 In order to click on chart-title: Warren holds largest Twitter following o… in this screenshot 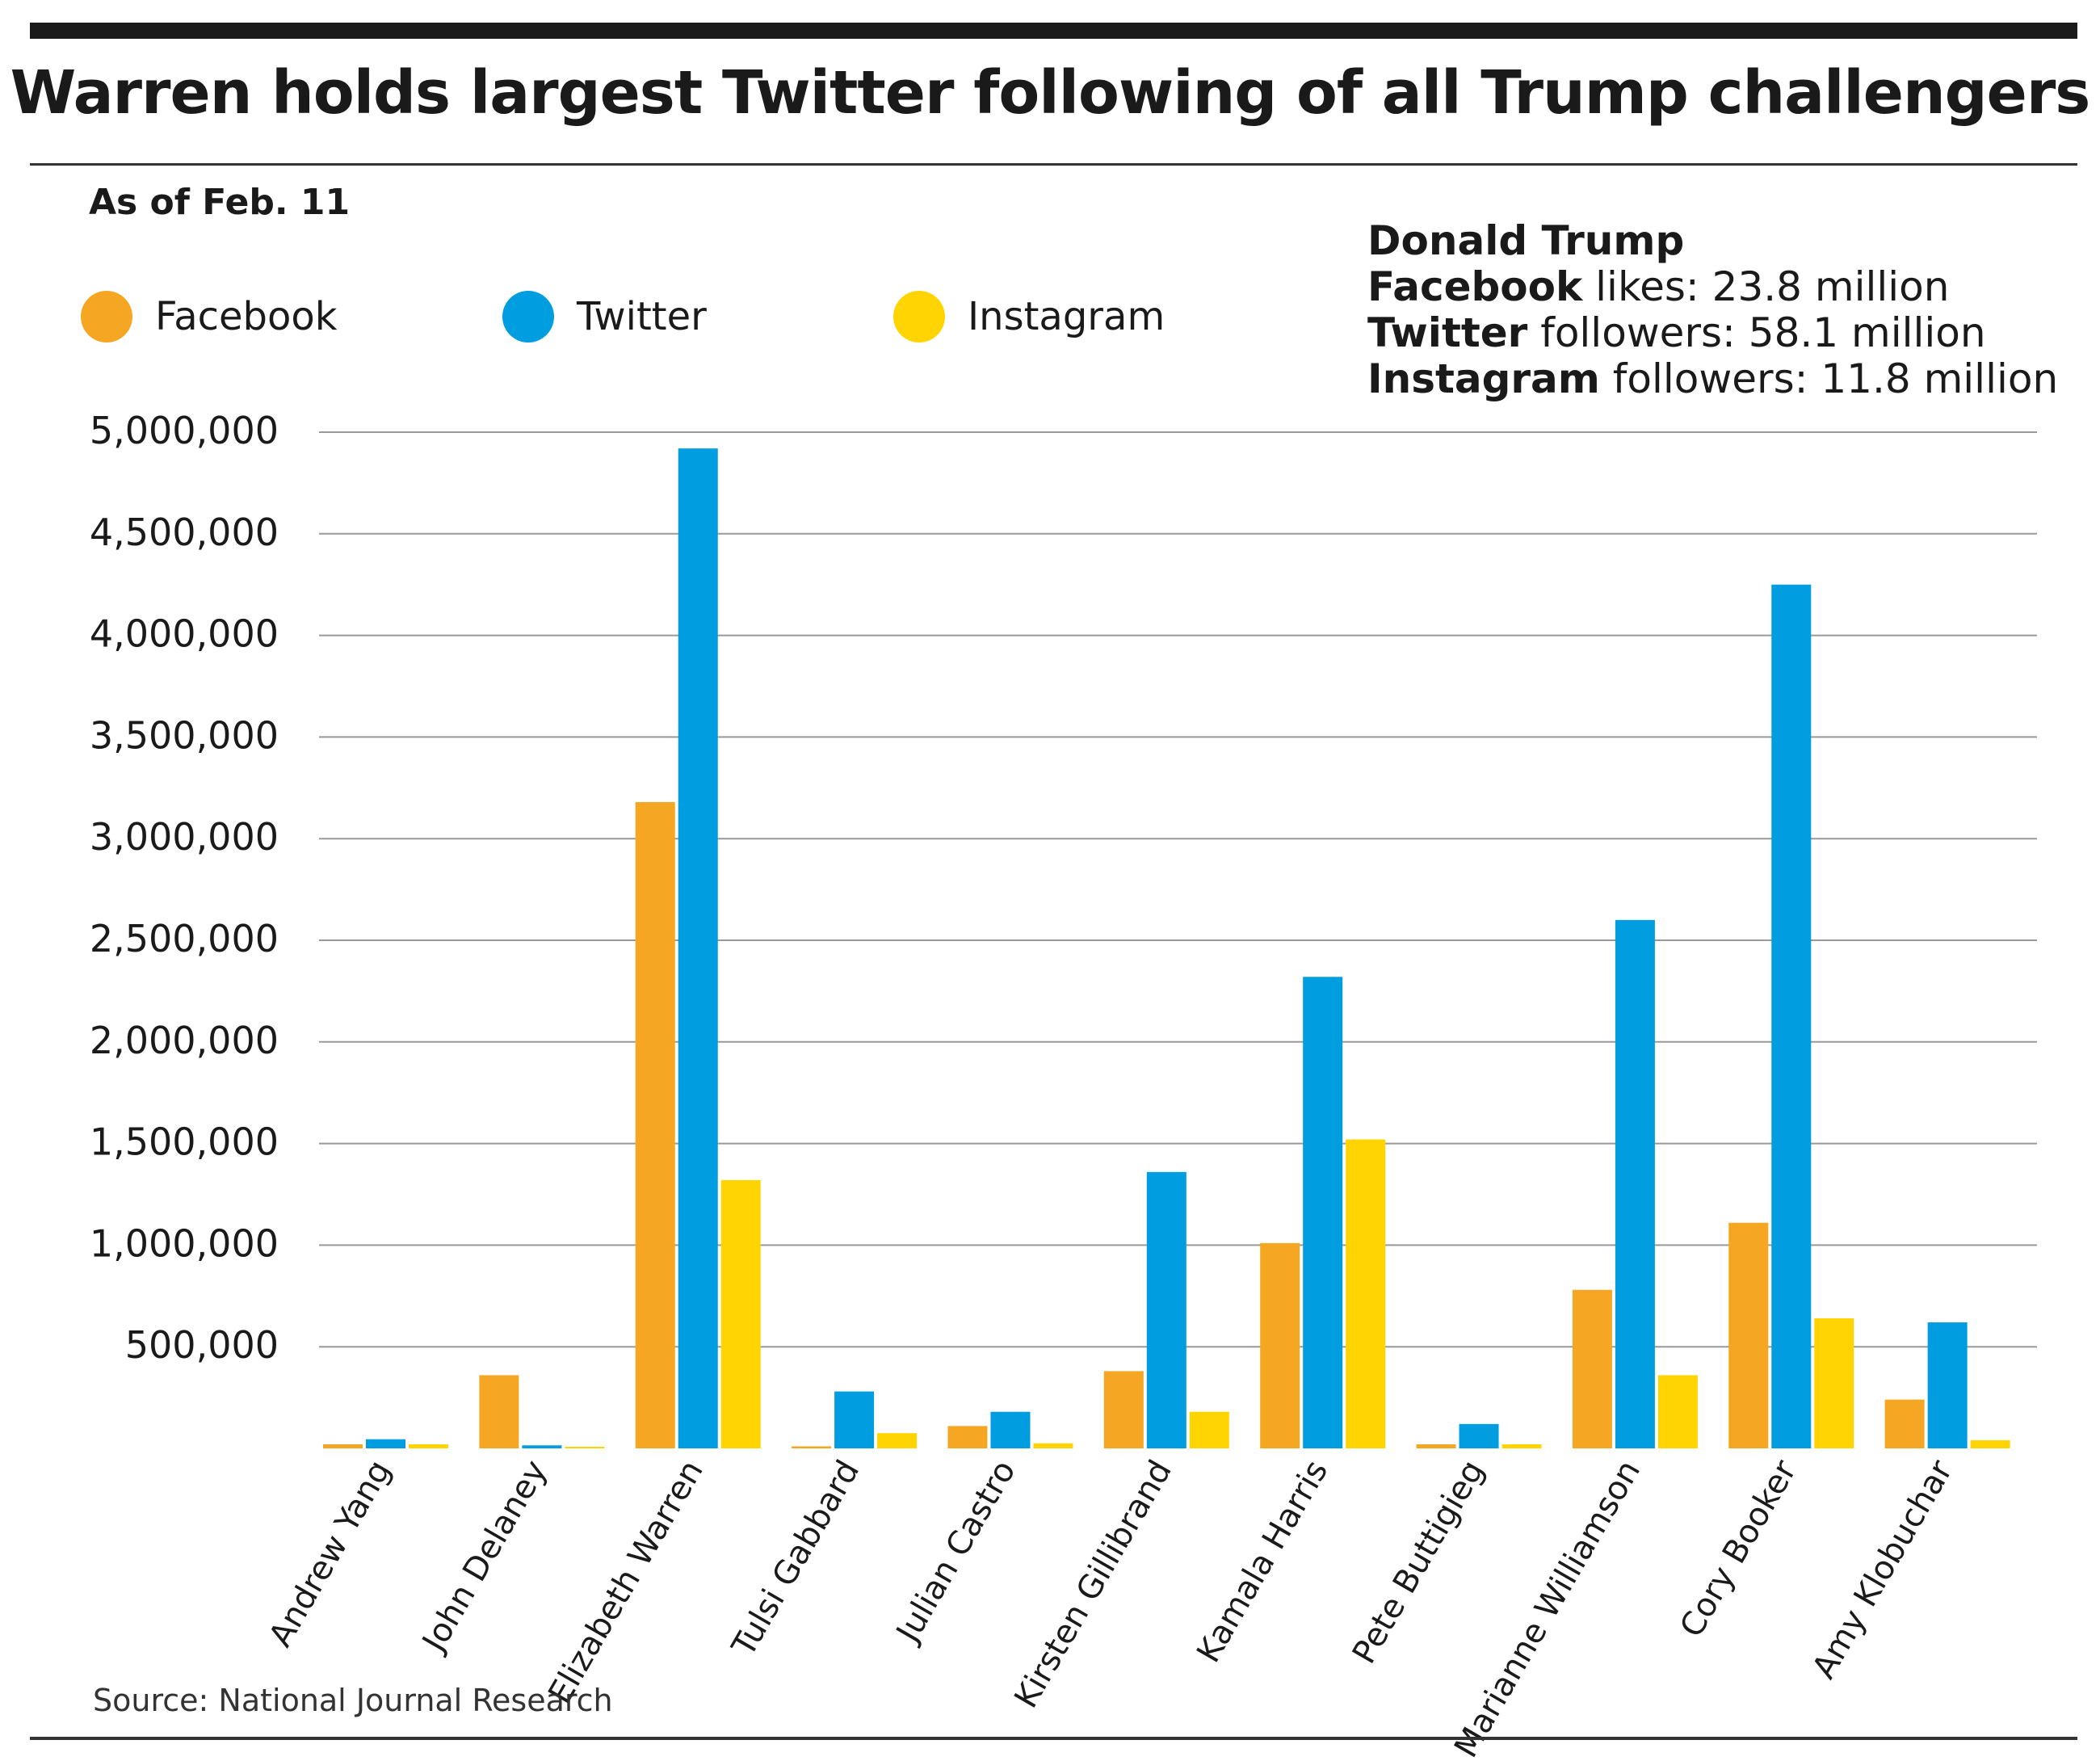, I will do `click(1050, 93)`.